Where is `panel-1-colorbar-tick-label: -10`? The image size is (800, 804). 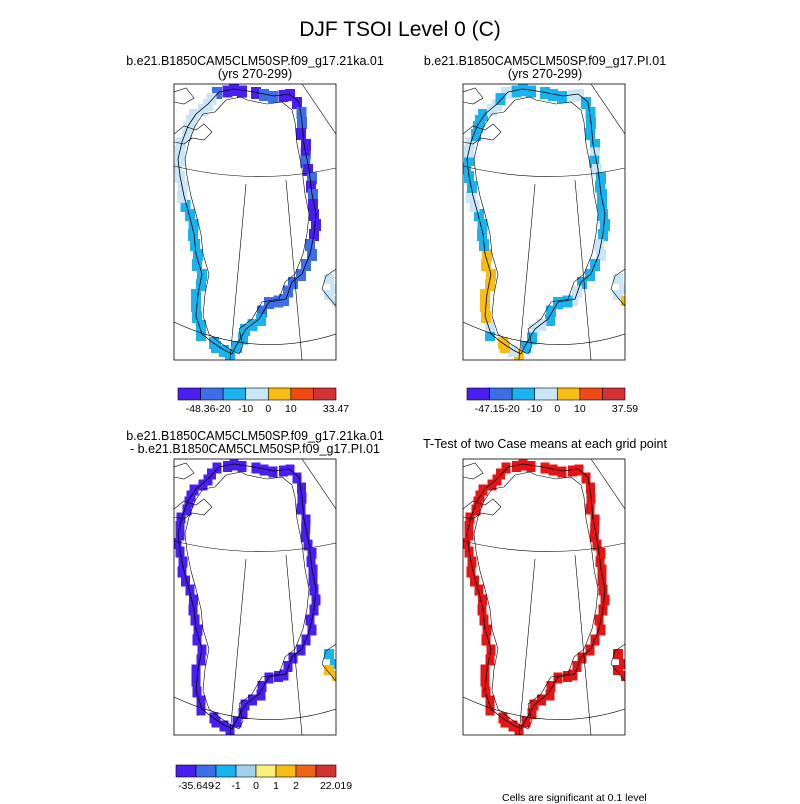
panel-1-colorbar-tick-label: -10 is located at coordinates (245, 409).